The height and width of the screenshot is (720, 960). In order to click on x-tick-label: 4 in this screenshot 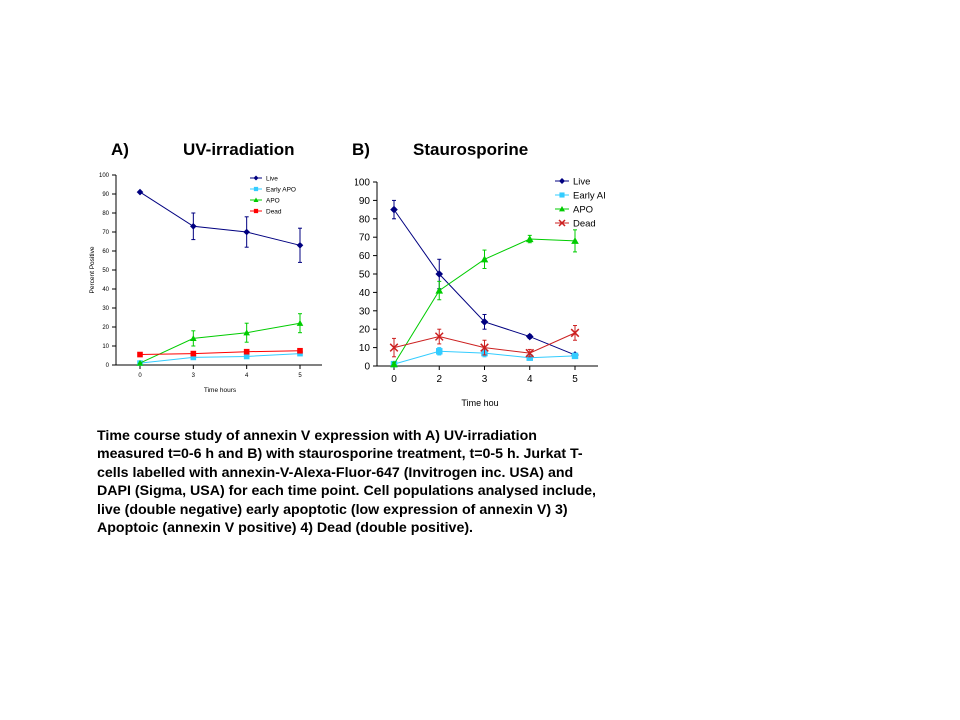, I will do `click(247, 376)`.